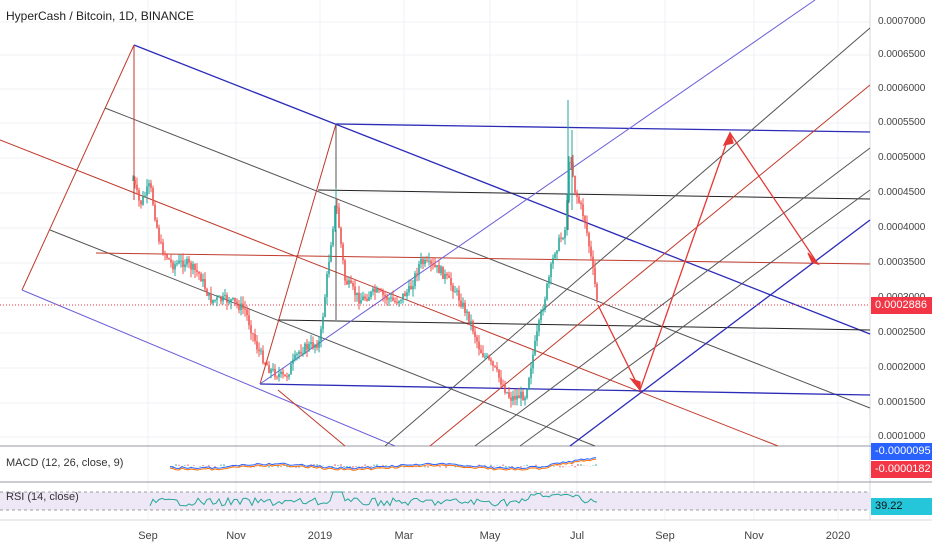  Describe the element at coordinates (902, 227) in the screenshot. I see `price-tick: 0.0004000` at that location.